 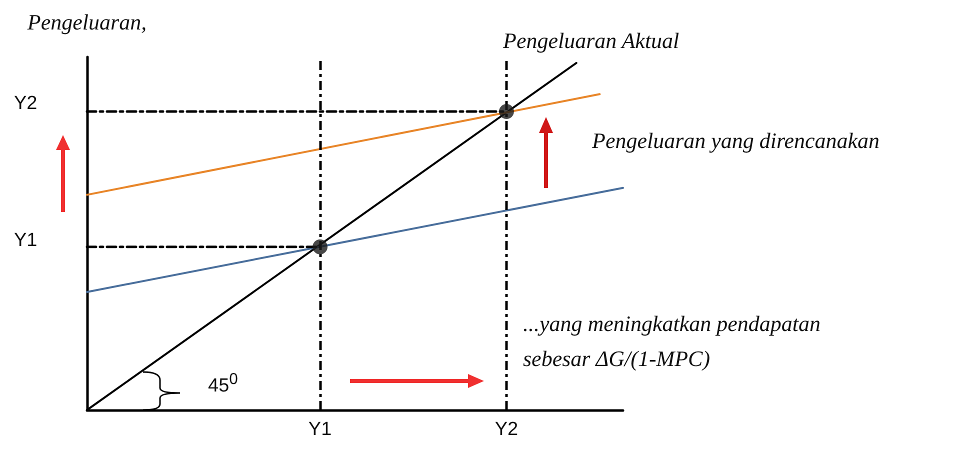 I want to click on annotation: 45$^{0}$, so click(x=223, y=384).